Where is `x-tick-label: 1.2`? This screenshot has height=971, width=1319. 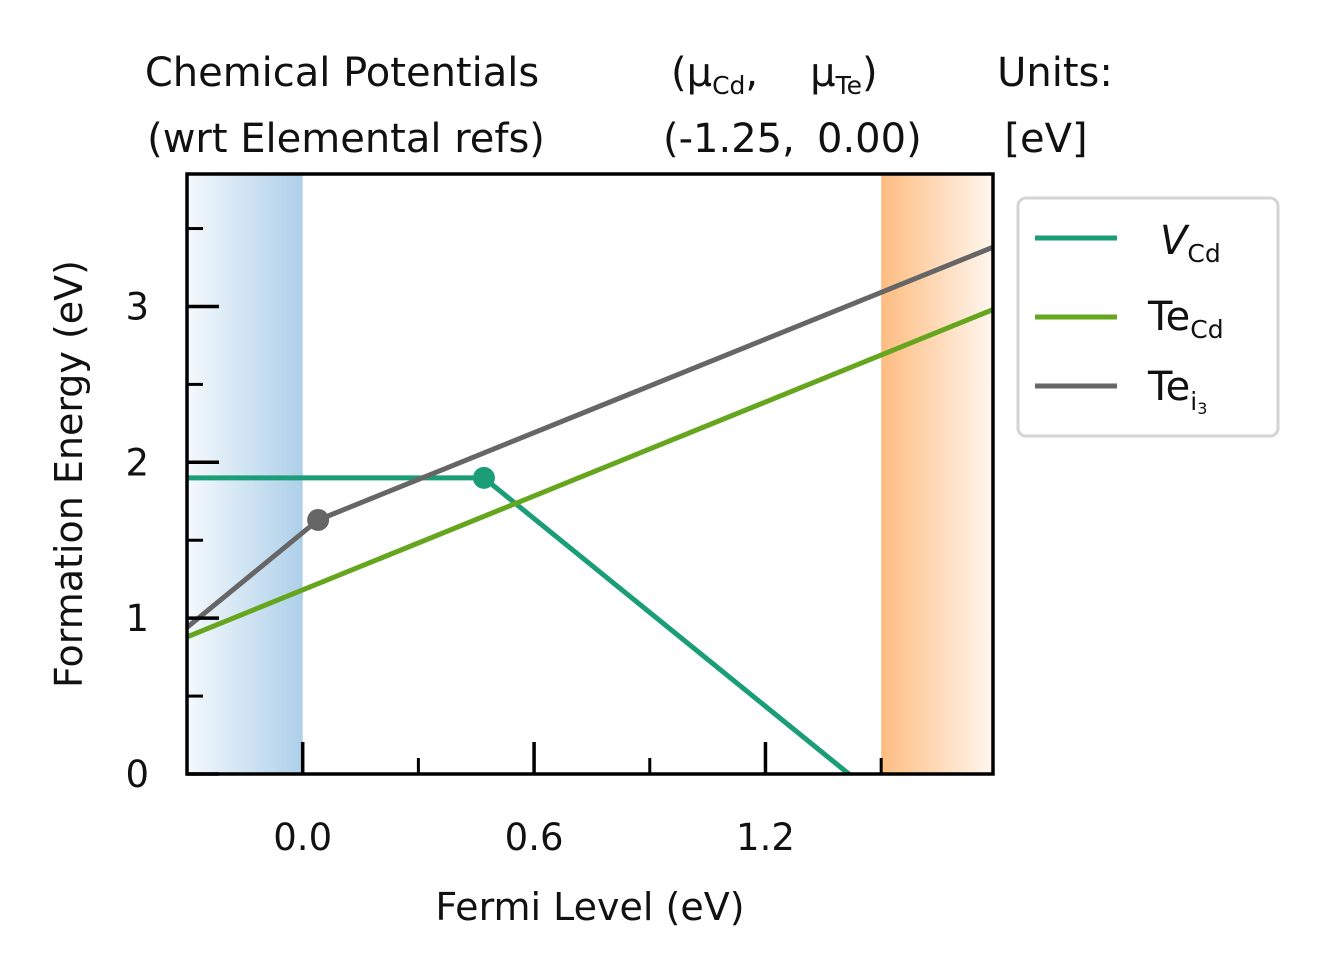
x-tick-label: 1.2 is located at coordinates (765, 837).